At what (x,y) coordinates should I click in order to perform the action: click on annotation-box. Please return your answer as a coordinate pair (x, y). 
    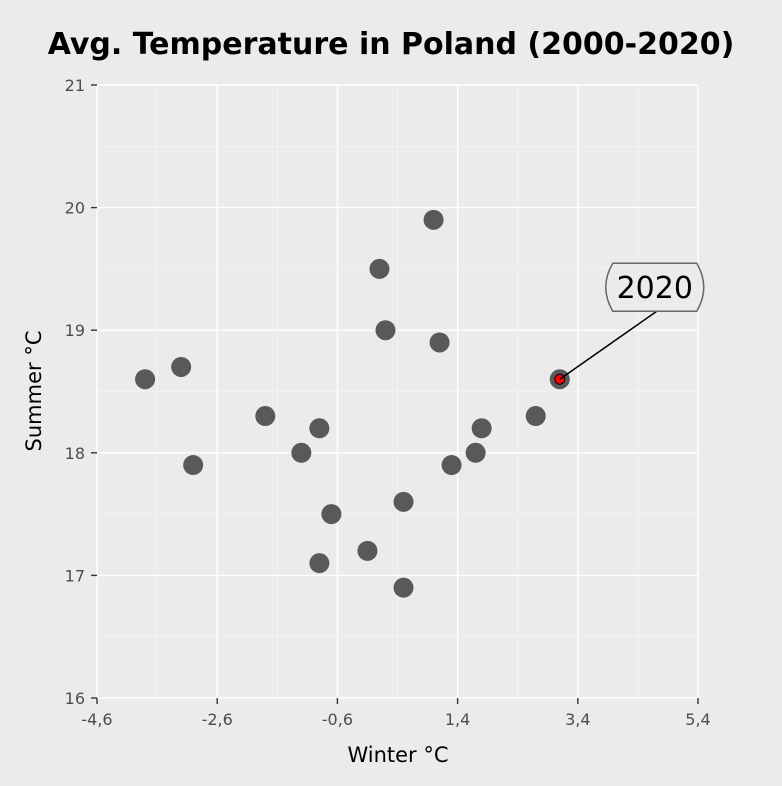
    Looking at the image, I should click on (655, 287).